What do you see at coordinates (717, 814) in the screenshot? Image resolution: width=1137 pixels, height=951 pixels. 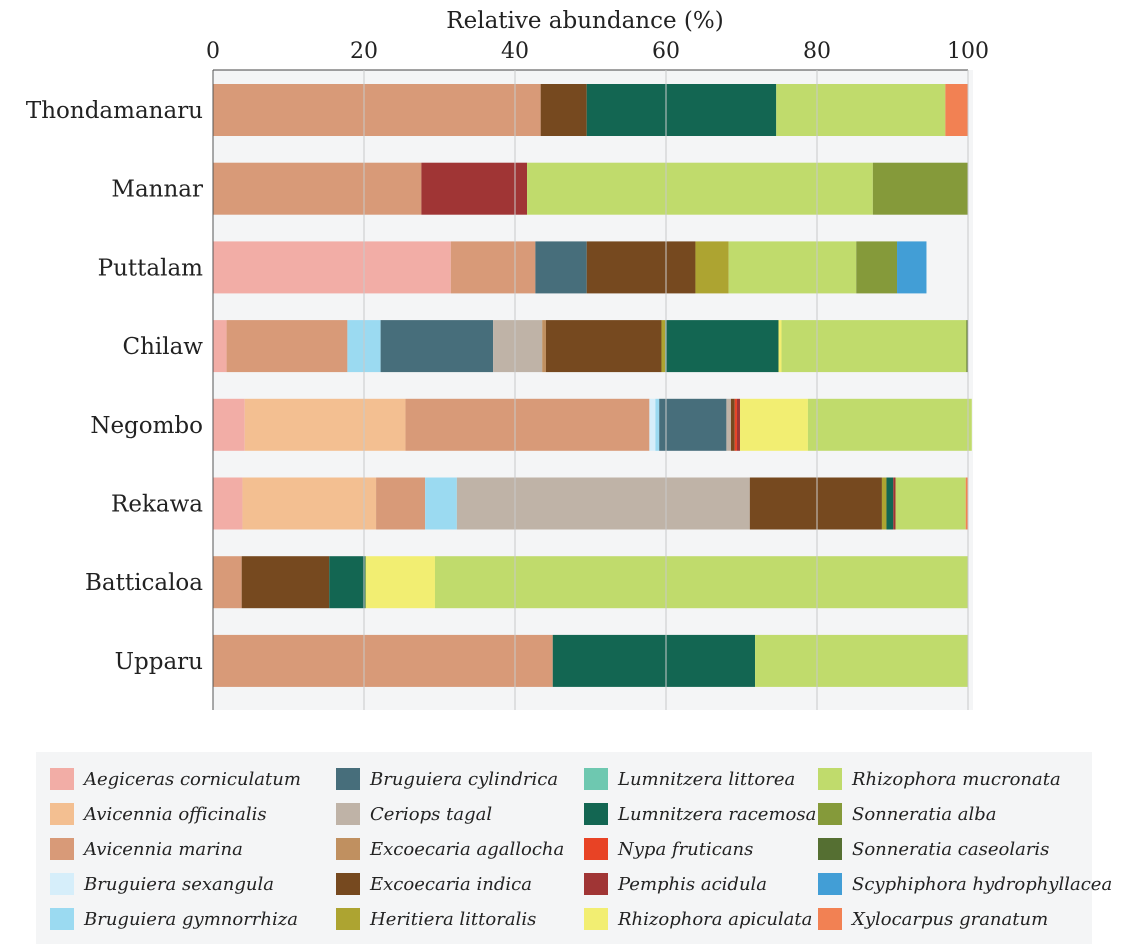 I see `legend-label: Lumnitzera racemosa` at bounding box center [717, 814].